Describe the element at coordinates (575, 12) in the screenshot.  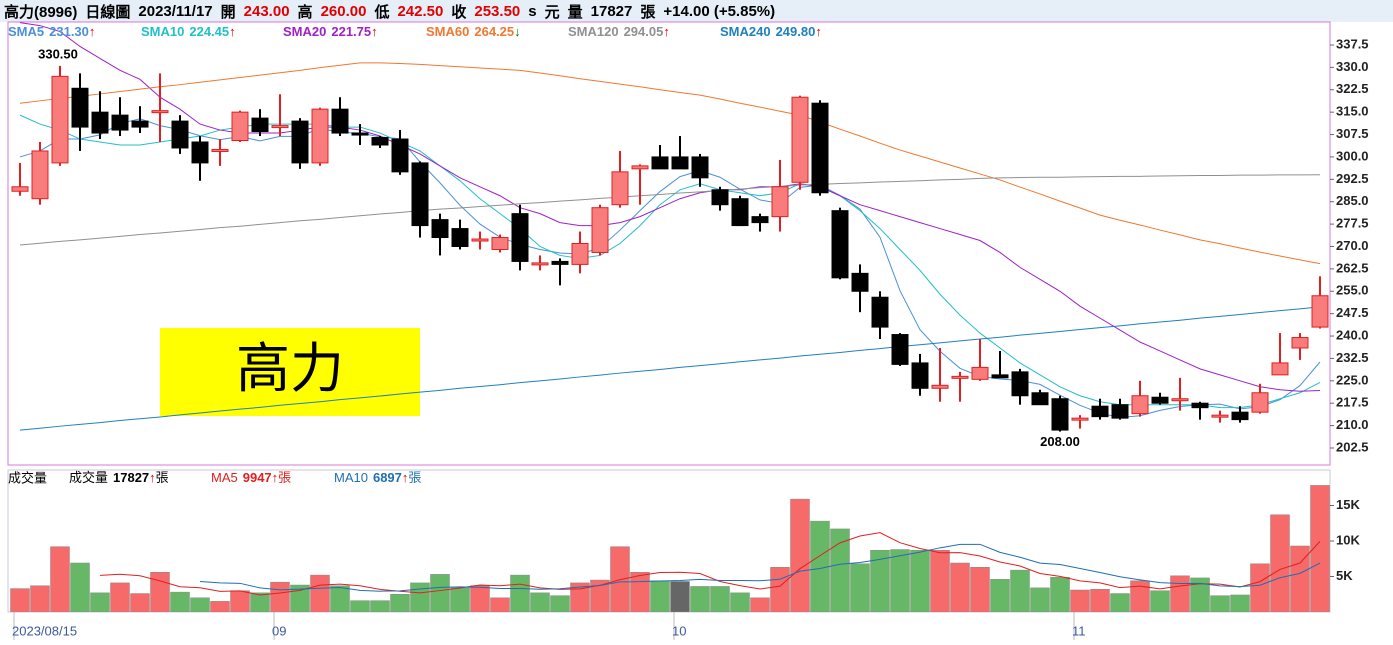
I see `header-item: 量` at that location.